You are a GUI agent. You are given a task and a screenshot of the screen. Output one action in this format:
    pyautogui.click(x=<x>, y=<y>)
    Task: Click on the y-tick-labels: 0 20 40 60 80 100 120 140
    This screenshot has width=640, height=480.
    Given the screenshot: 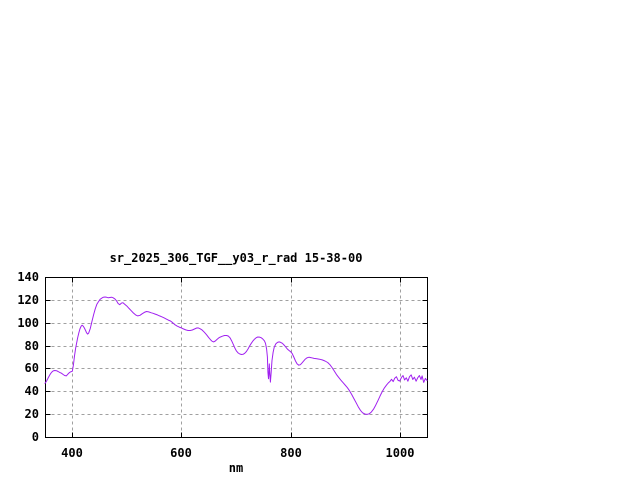 What is the action you would take?
    pyautogui.click(x=28, y=357)
    